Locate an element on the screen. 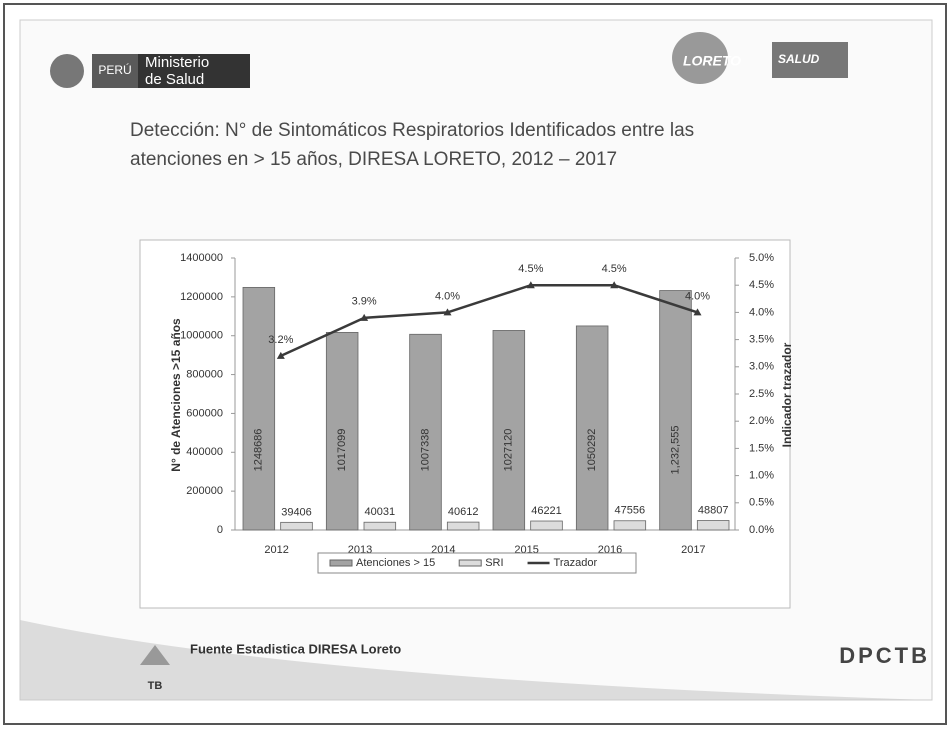 The image size is (950, 733). region: LORETO is located at coordinates (712, 61).